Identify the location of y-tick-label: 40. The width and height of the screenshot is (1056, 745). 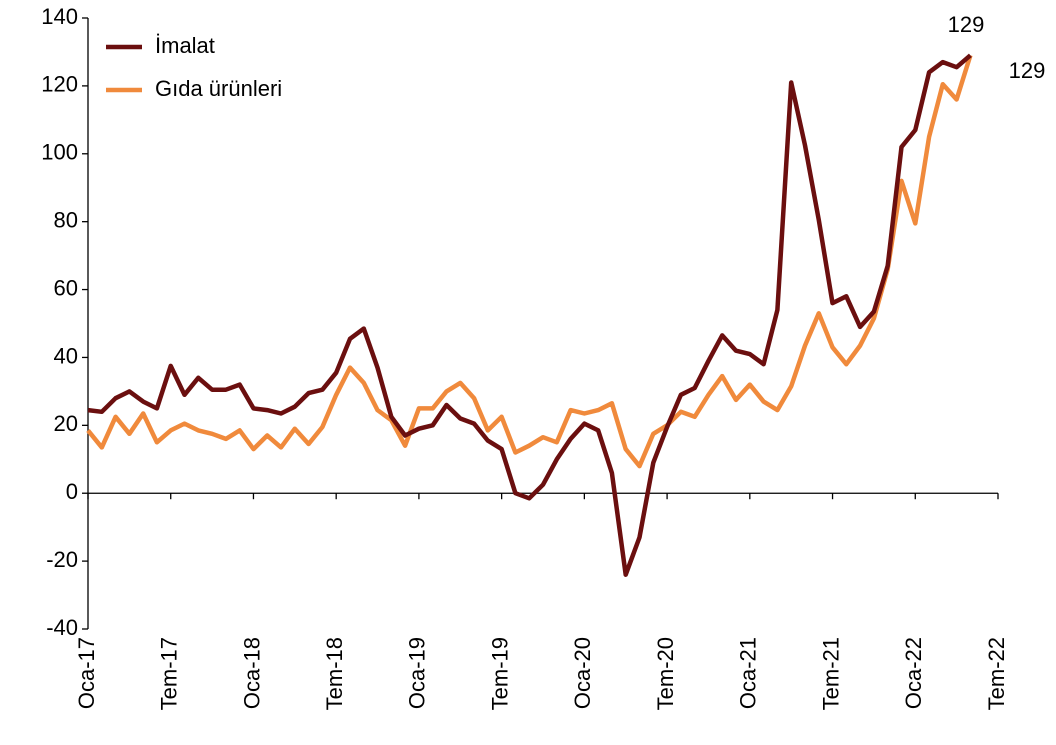
(66, 355).